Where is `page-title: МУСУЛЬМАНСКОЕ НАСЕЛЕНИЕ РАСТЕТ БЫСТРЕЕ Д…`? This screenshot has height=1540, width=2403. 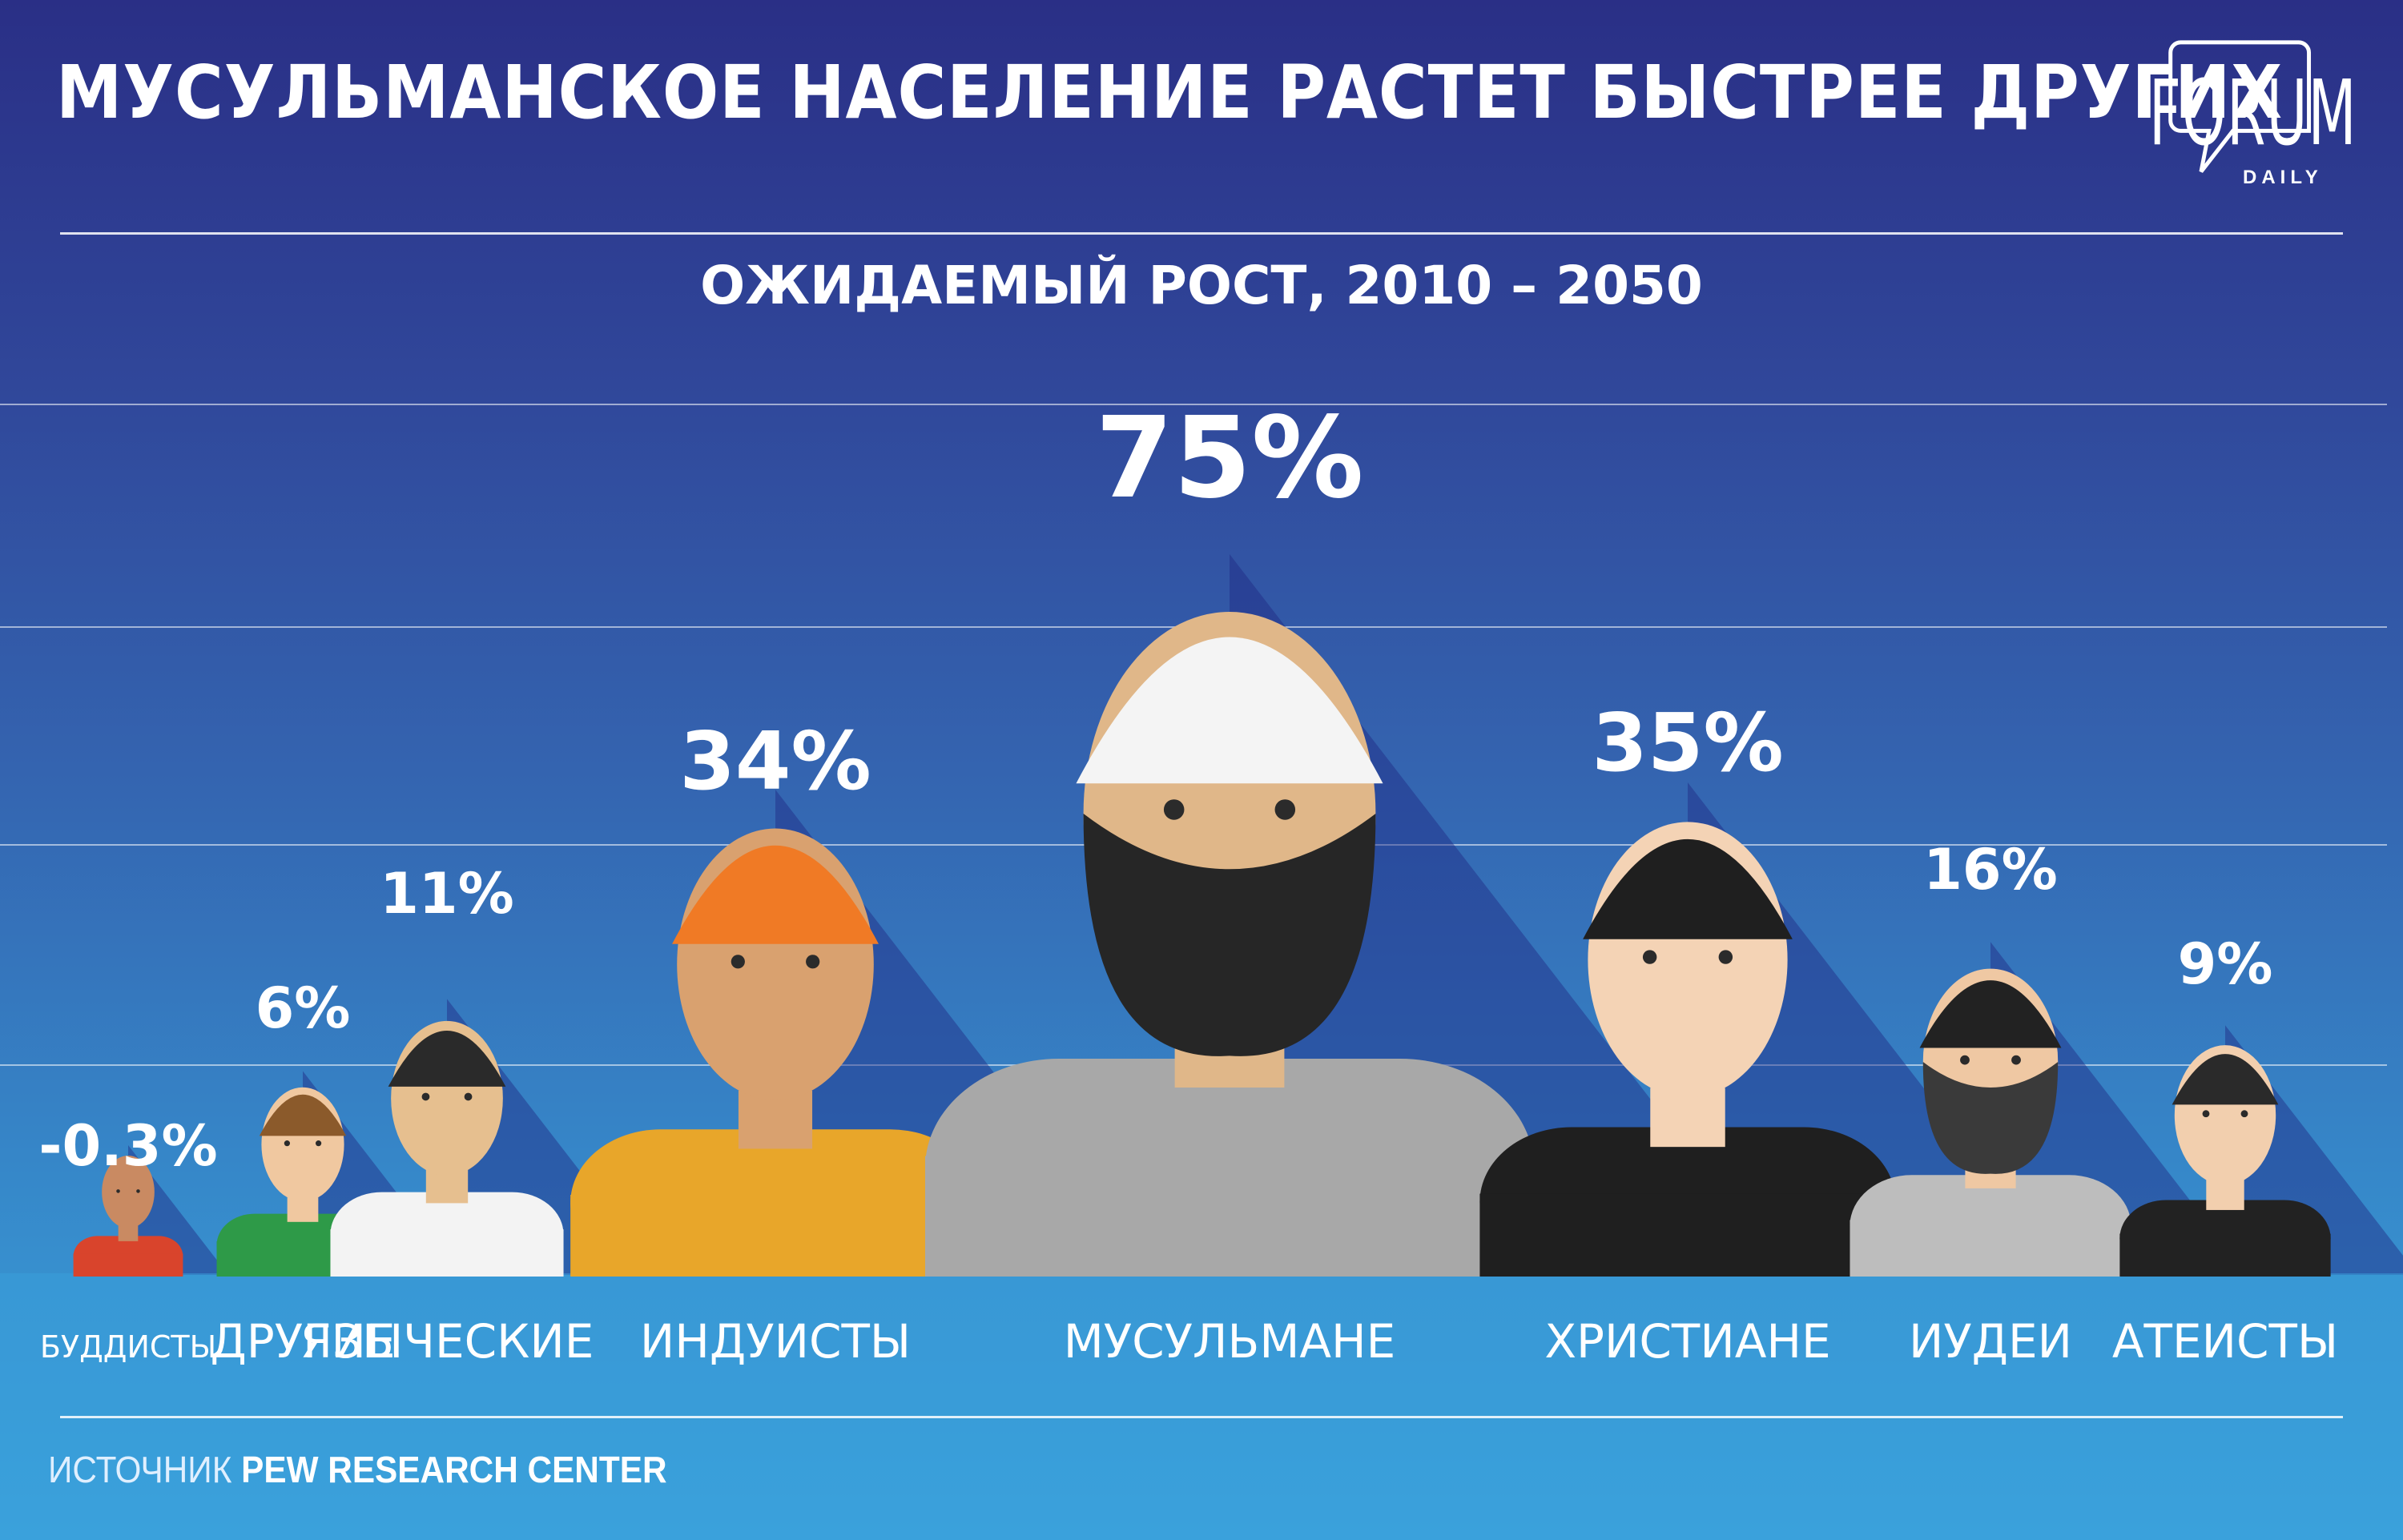 page-title: МУСУЛЬМАНСКОЕ НАСЕЛЕНИЕ РАСТЕТ БЫСТРЕЕ Д… is located at coordinates (1170, 92).